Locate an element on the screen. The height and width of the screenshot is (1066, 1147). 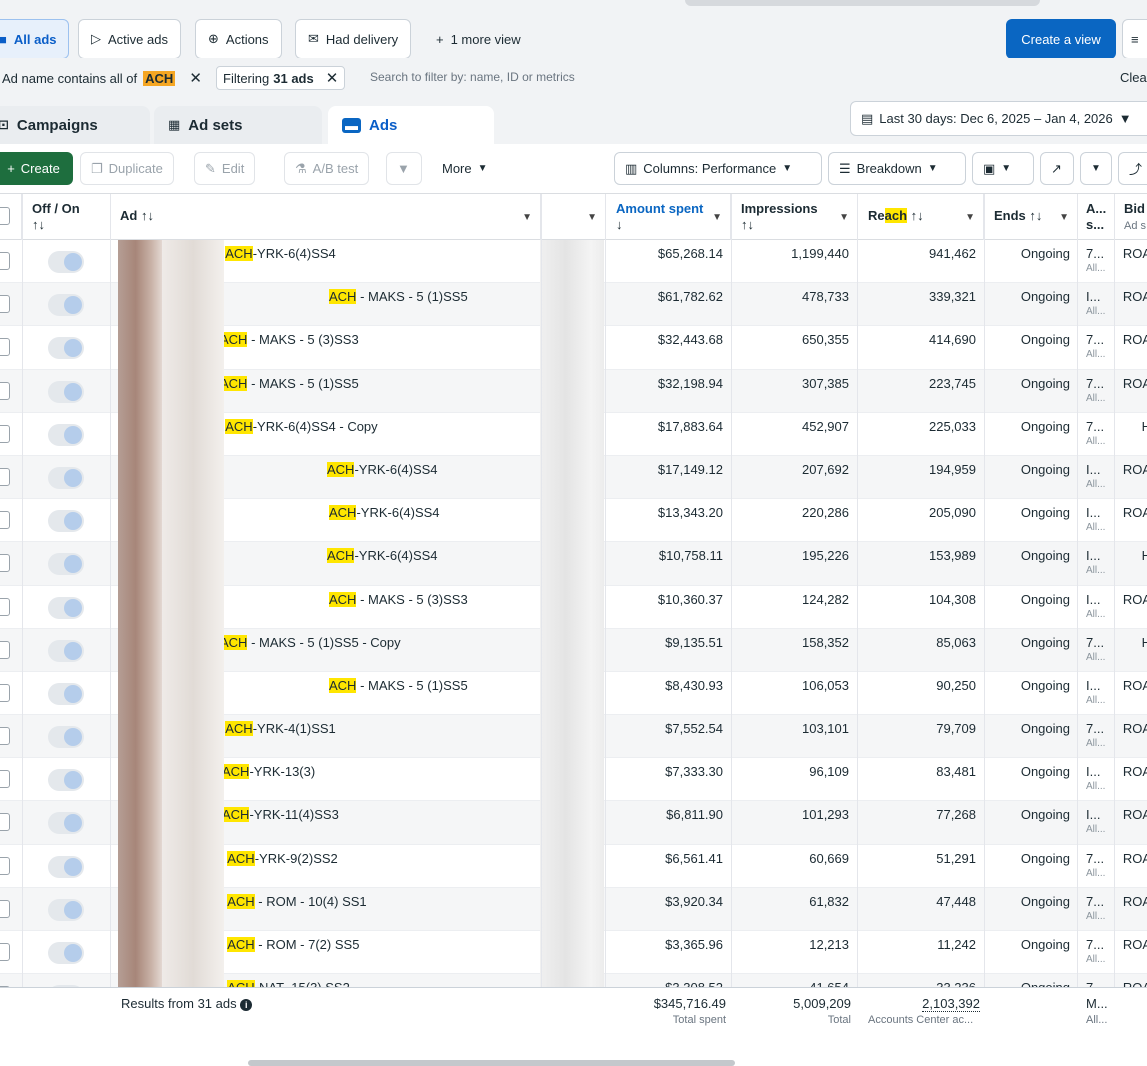
ad-name-link: - ACH-YRK-6(4)SS4 is located at coordinates (376, 261).